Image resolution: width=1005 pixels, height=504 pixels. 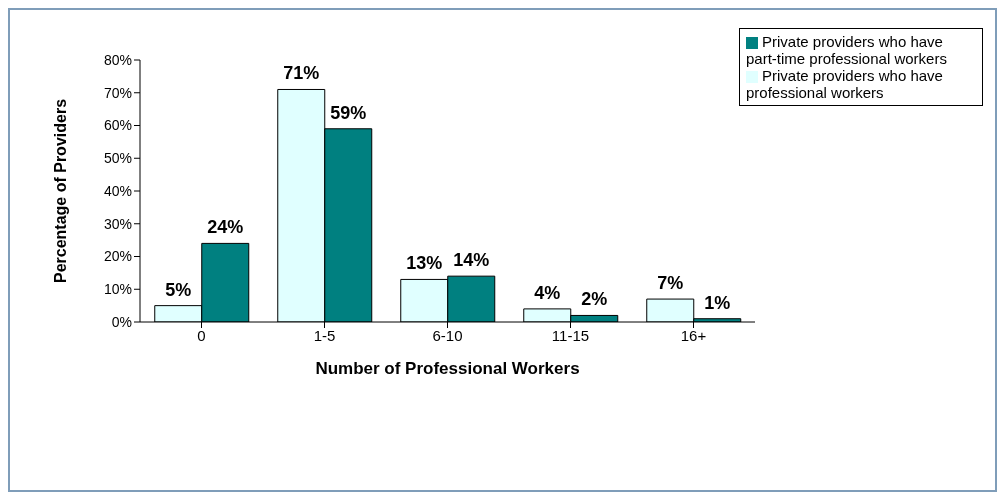 I want to click on data-label: 5%, so click(x=178, y=289).